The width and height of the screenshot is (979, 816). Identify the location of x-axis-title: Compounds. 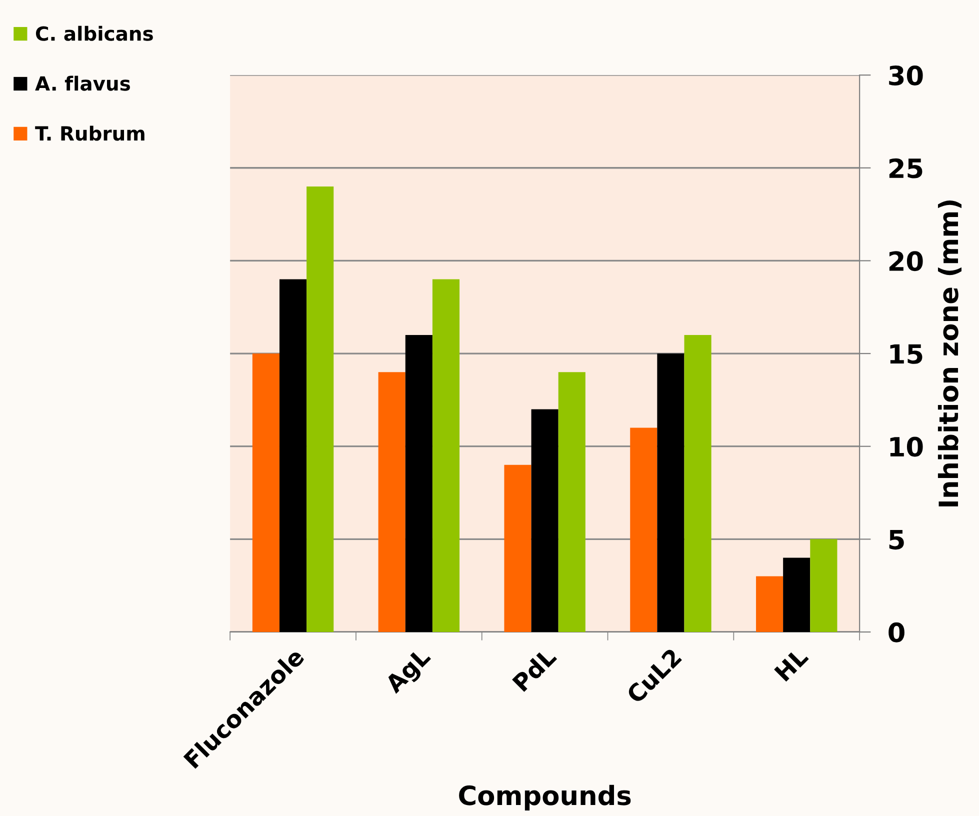
(545, 797).